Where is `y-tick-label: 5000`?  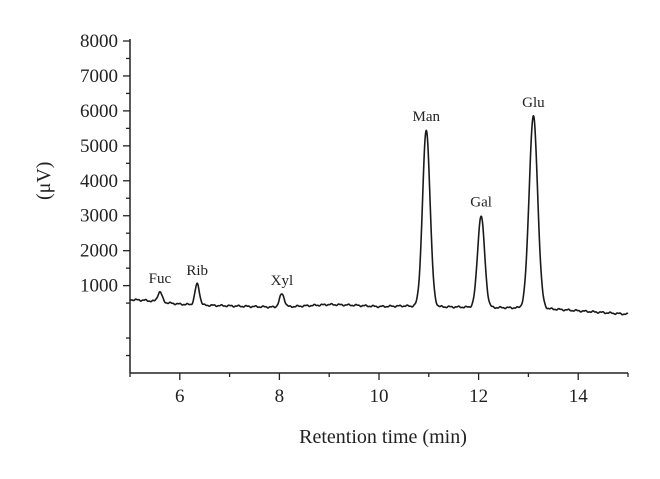 y-tick-label: 5000 is located at coordinates (99, 146).